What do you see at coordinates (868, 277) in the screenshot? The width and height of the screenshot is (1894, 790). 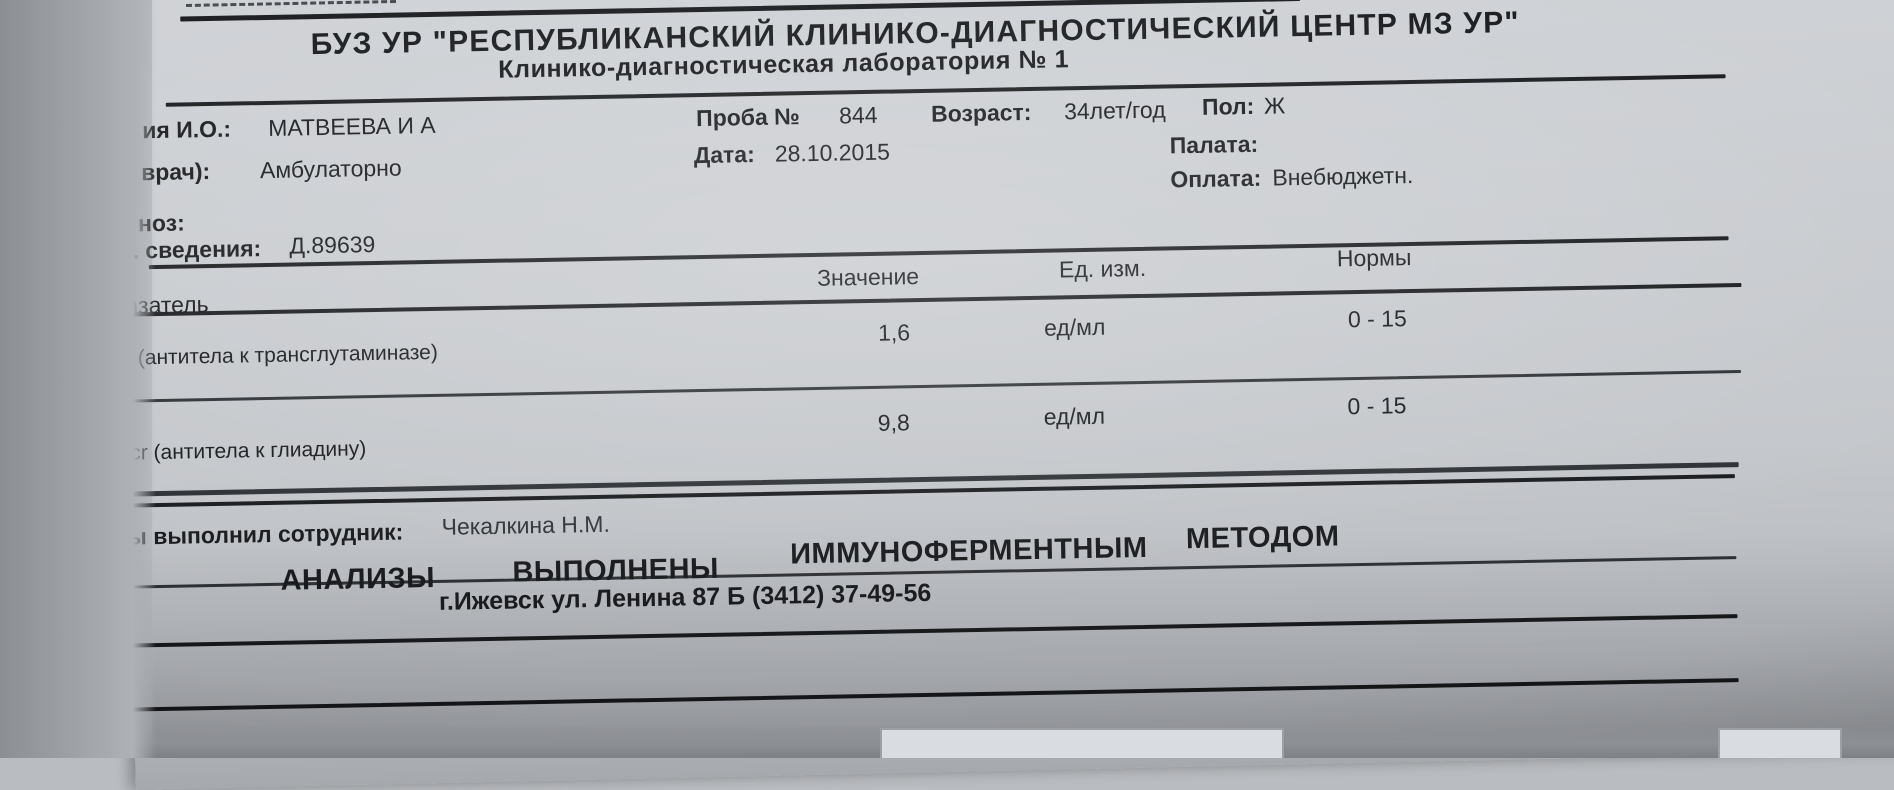 I see `column-header-value: Значение` at bounding box center [868, 277].